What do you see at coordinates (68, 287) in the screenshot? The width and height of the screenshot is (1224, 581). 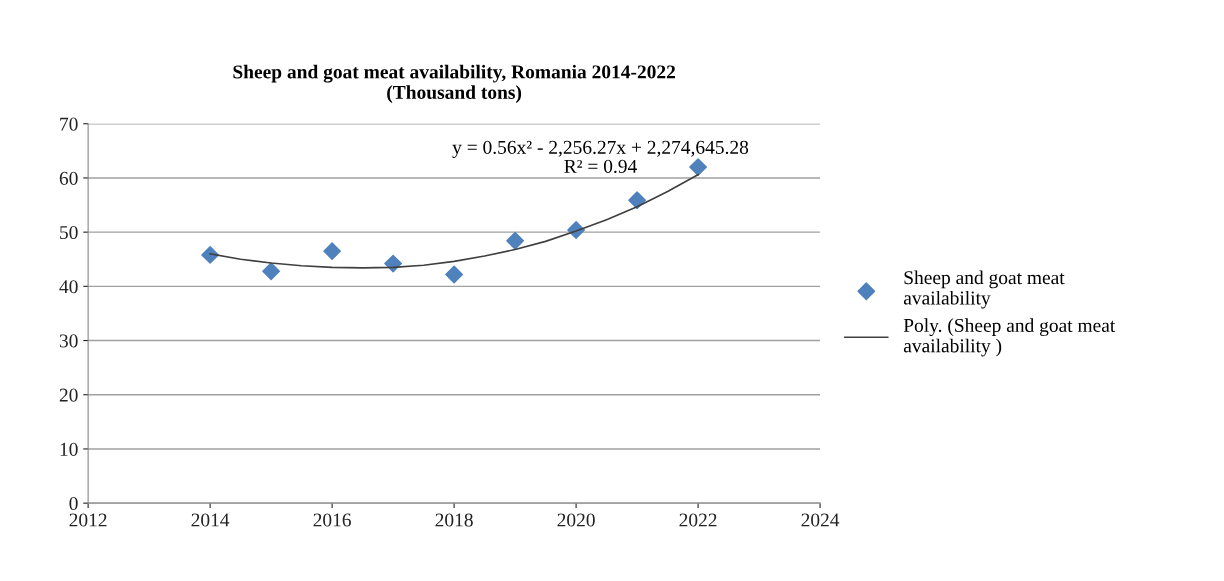 I see `y-tick-label: 40` at bounding box center [68, 287].